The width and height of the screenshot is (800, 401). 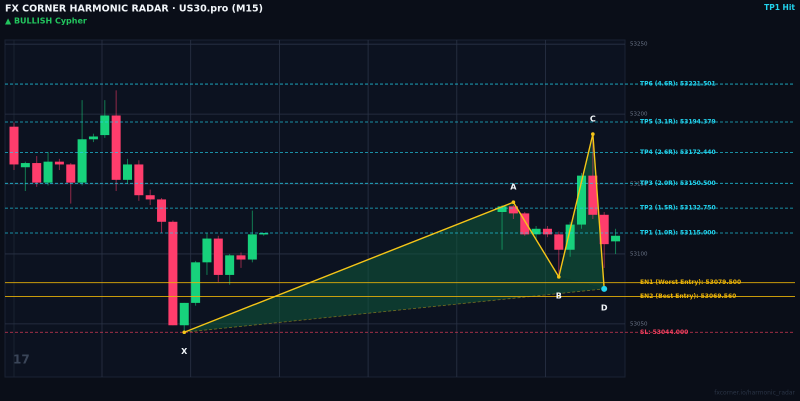 What do you see at coordinates (754, 393) in the screenshot?
I see `watermark: fxcorner.io/harmonic_radar` at bounding box center [754, 393].